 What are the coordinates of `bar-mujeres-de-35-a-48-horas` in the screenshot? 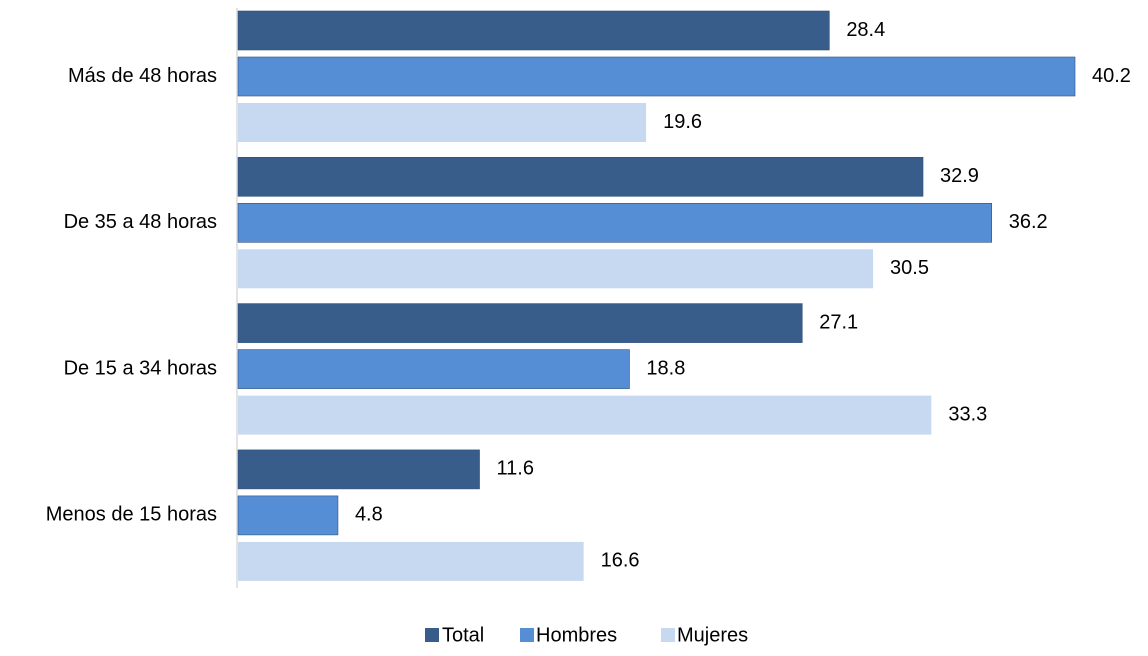 It's located at (556, 269).